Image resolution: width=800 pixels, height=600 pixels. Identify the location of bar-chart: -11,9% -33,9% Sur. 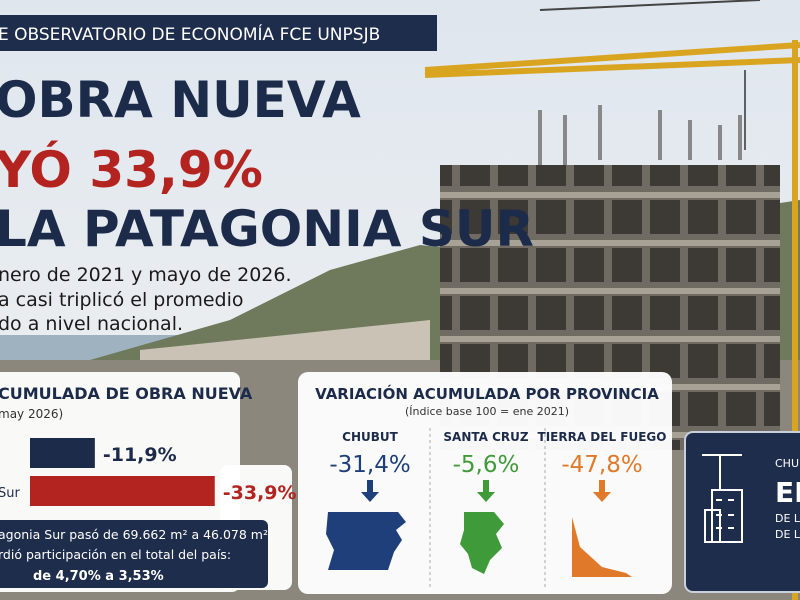
(148, 472).